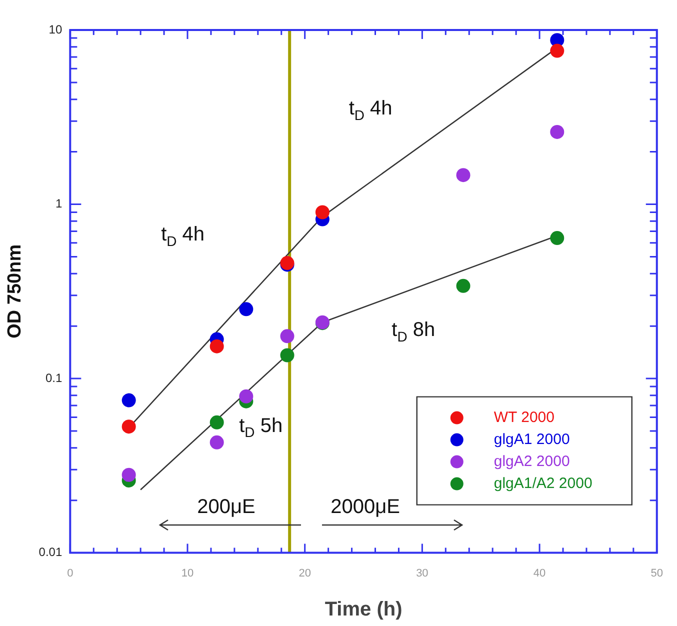 The width and height of the screenshot is (677, 626). What do you see at coordinates (532, 461) in the screenshot?
I see `legend-label: glgA2 2000` at bounding box center [532, 461].